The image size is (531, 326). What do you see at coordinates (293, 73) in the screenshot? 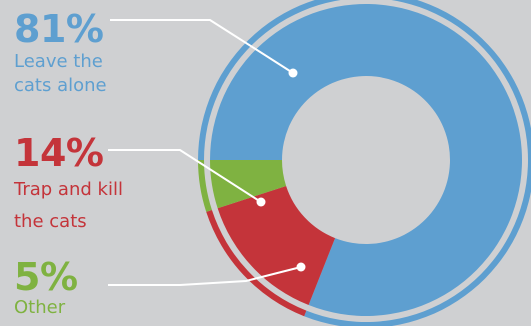
I see `leader-leave-cats-alone-dot` at bounding box center [293, 73].